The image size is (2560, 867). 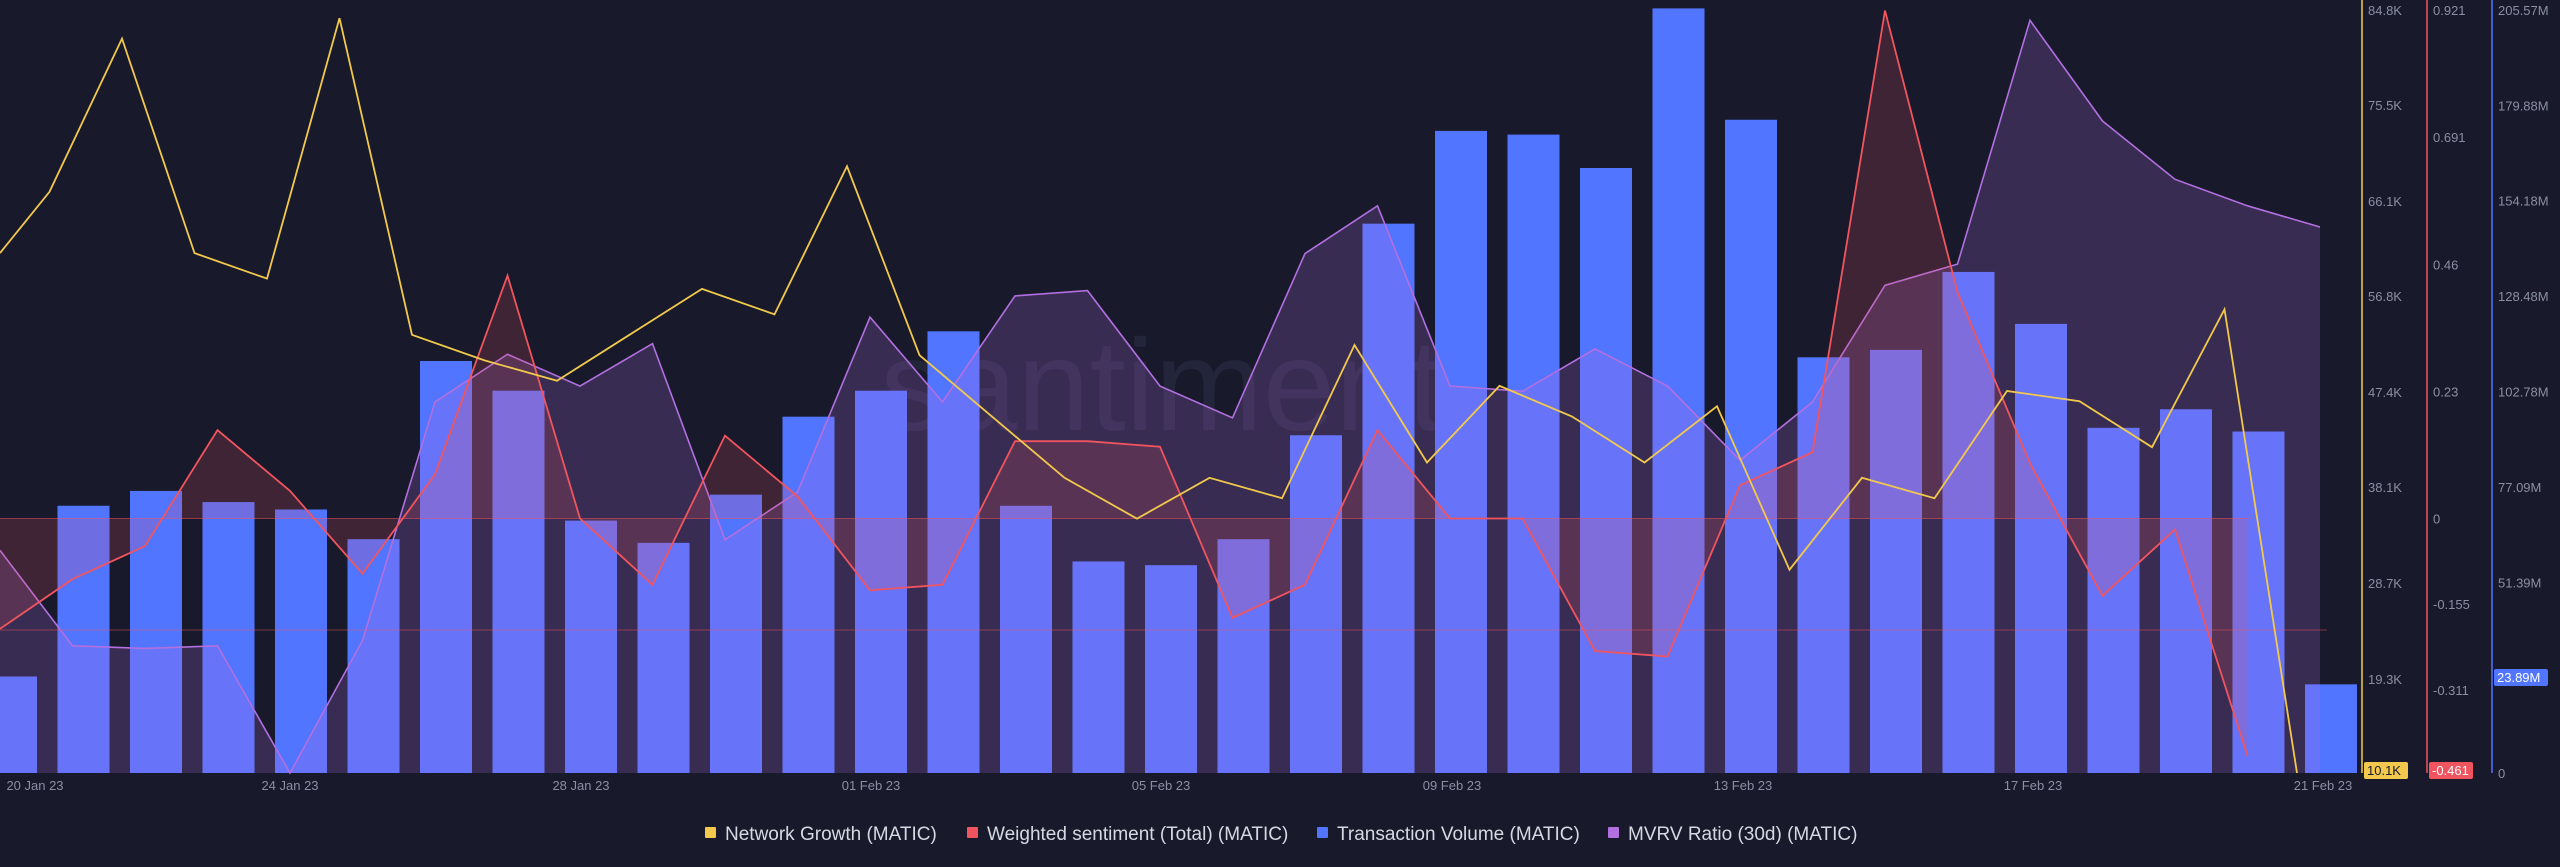 I want to click on network-growth-axis-tick-label: 84.8K, so click(x=2385, y=10).